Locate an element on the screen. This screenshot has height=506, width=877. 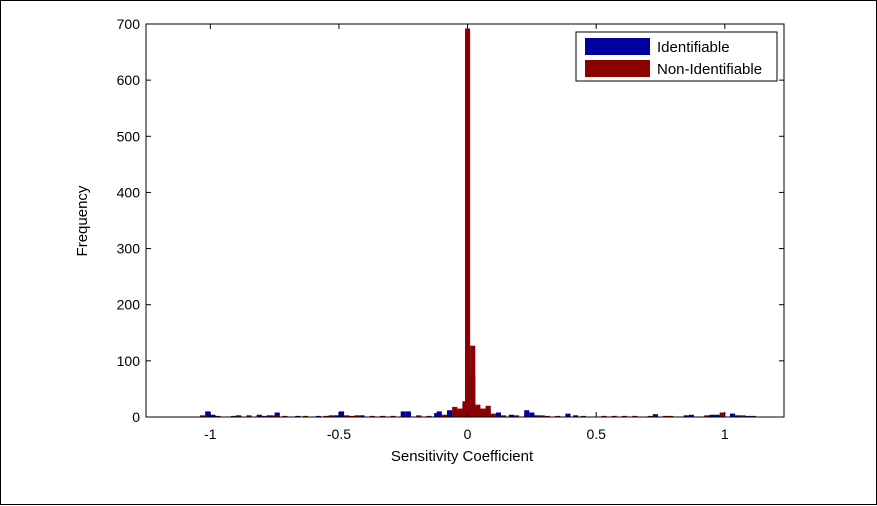
y-tick-label-0: 0 is located at coordinates (136, 417).